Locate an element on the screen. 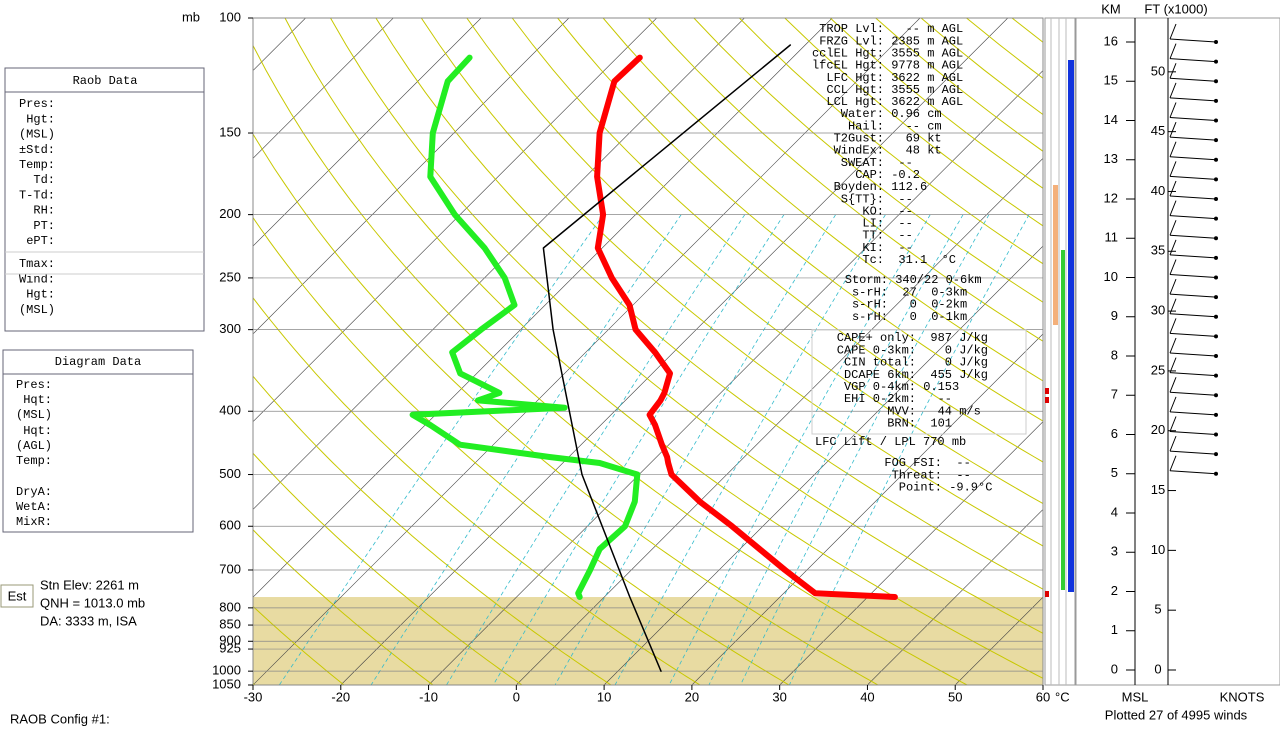 This screenshot has height=730, width=1280. index-value: 69 kt is located at coordinates (913, 139).